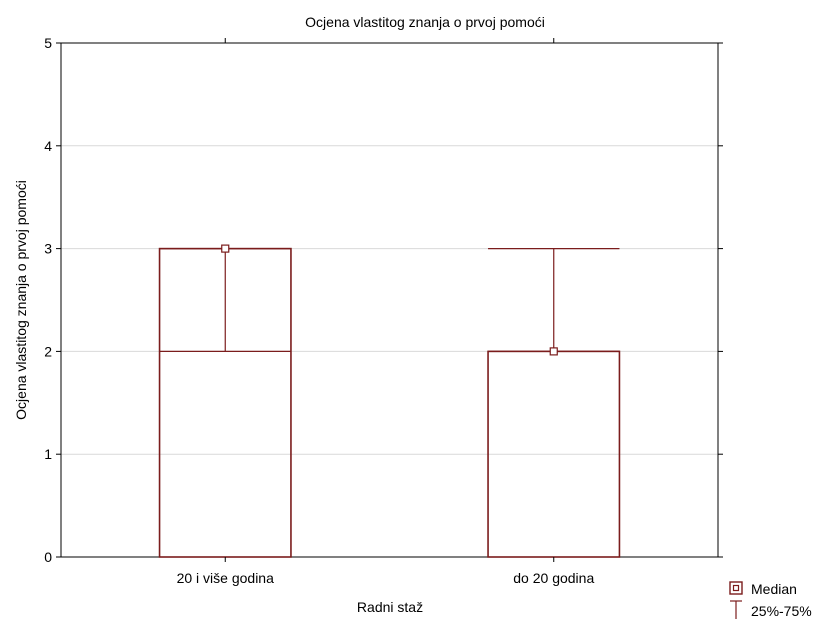 The image size is (831, 620). What do you see at coordinates (48, 43) in the screenshot?
I see `y-tick-label-5: 5` at bounding box center [48, 43].